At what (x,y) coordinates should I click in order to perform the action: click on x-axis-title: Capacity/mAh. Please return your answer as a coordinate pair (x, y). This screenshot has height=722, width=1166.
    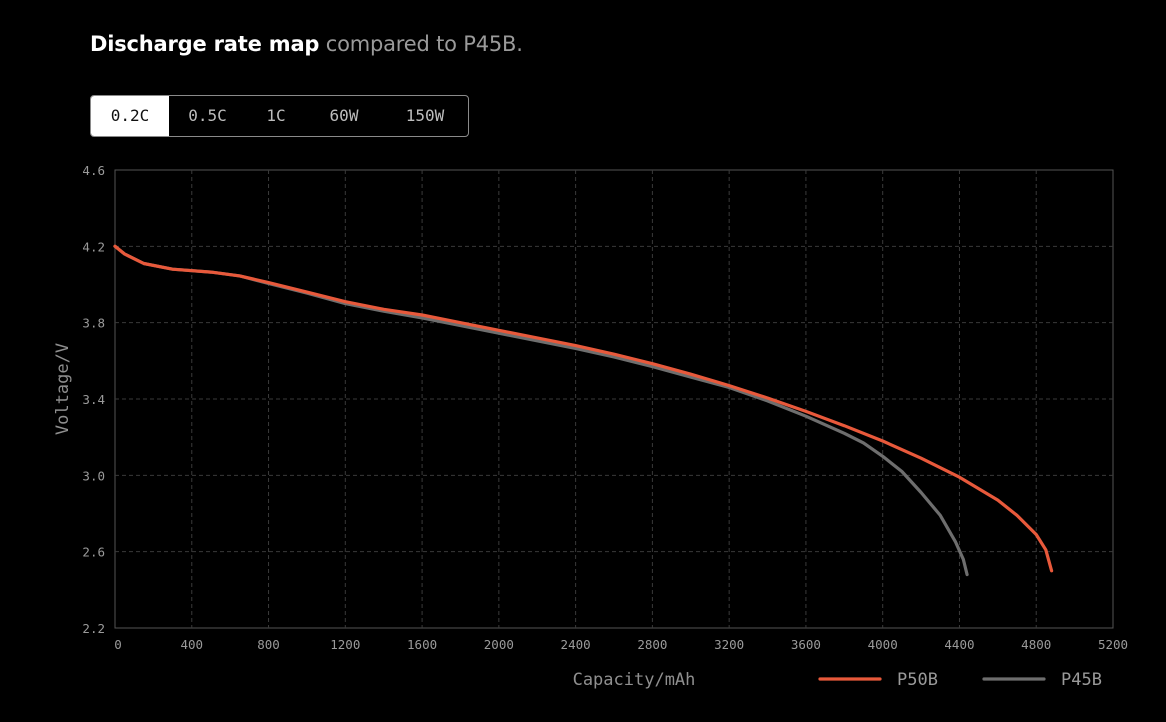
    Looking at the image, I should click on (634, 680).